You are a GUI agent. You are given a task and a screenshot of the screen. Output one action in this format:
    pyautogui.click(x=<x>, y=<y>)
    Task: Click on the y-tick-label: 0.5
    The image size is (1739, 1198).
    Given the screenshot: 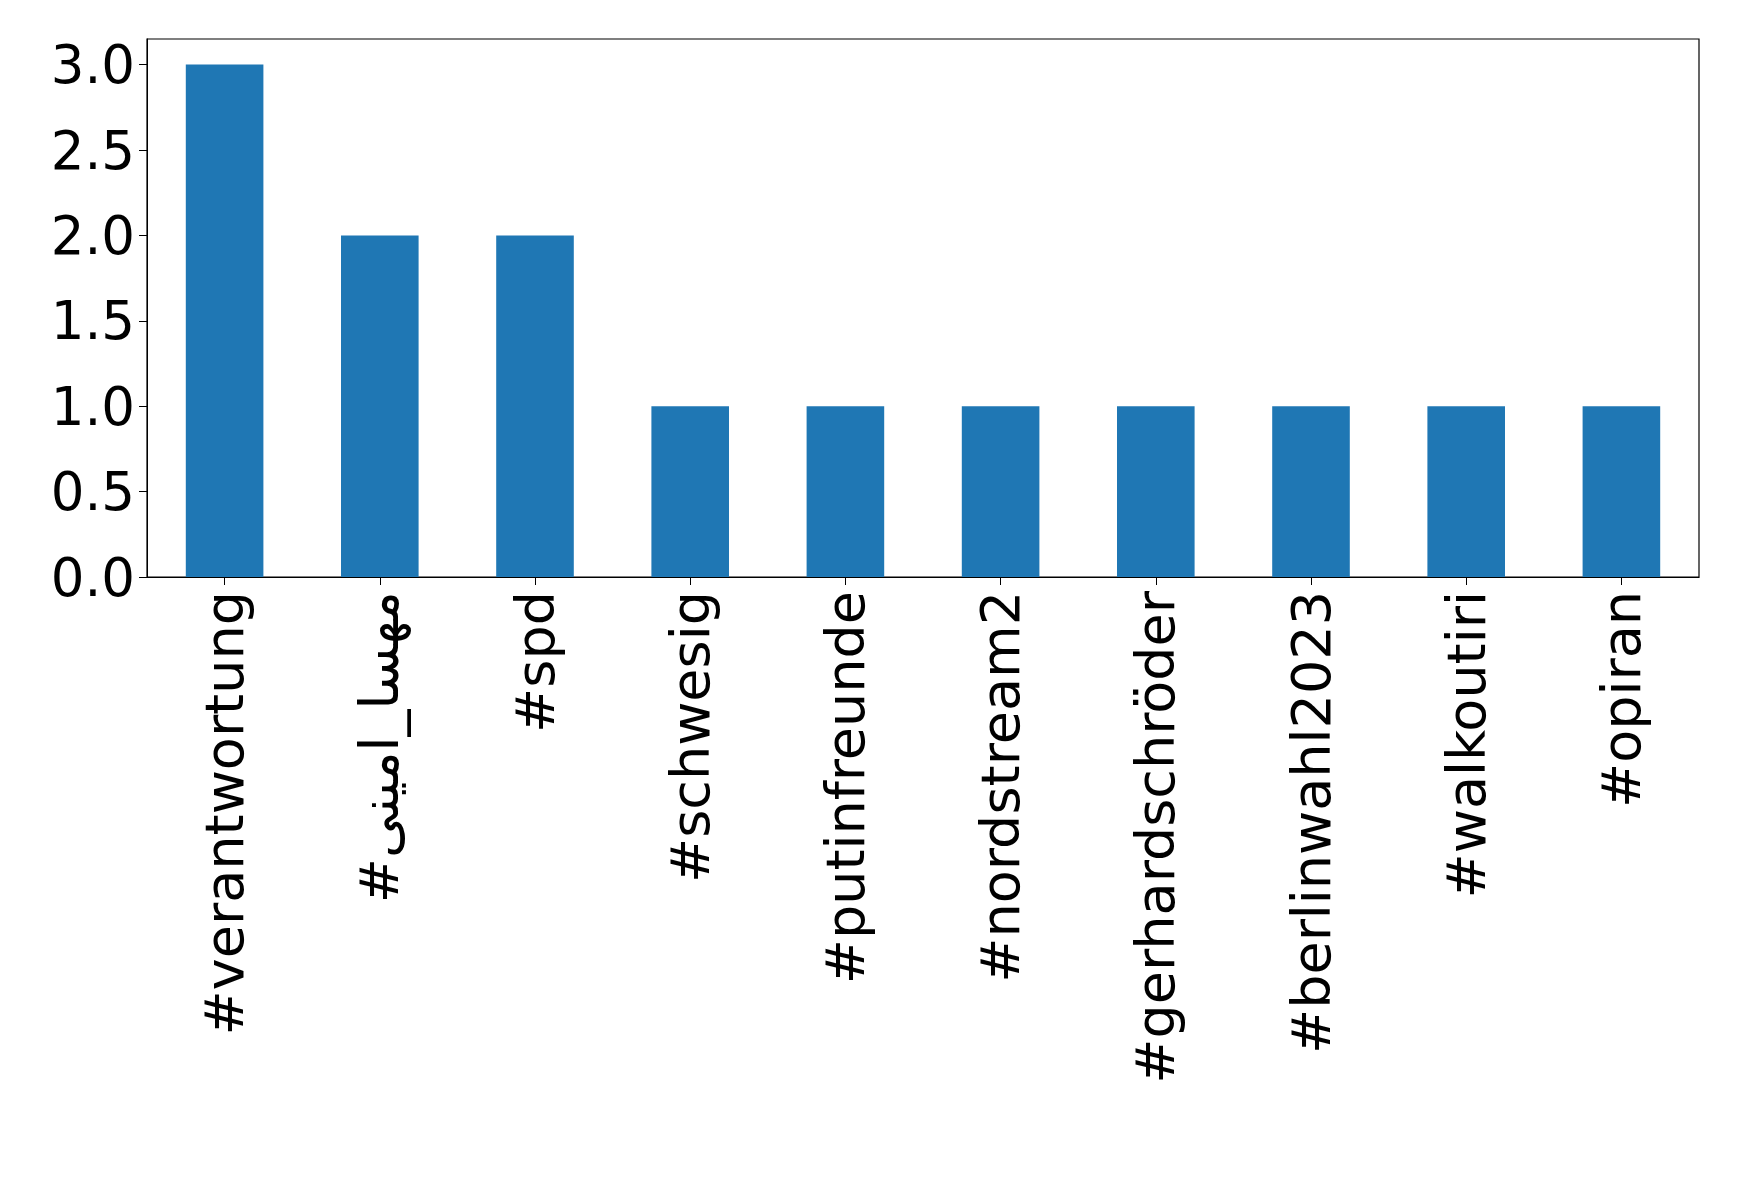 What is the action you would take?
    pyautogui.click(x=92, y=492)
    